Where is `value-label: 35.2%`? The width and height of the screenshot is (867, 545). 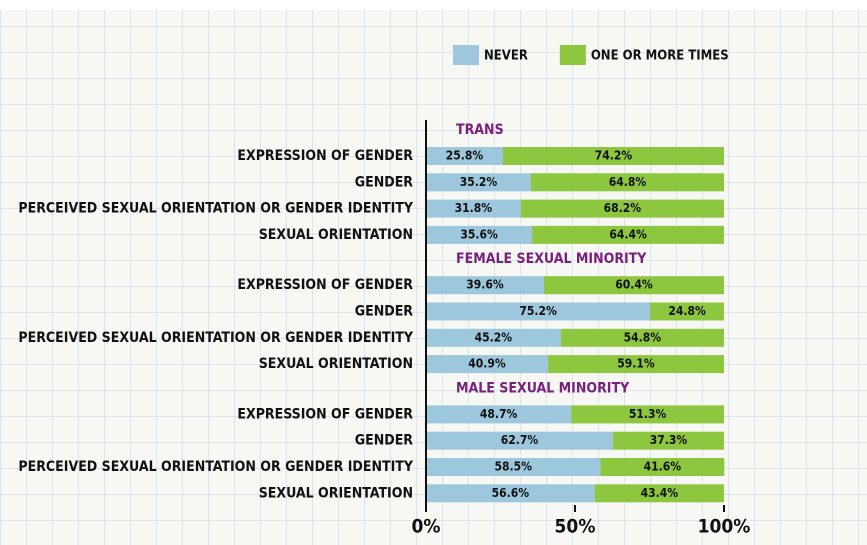
value-label: 35.2% is located at coordinates (479, 182).